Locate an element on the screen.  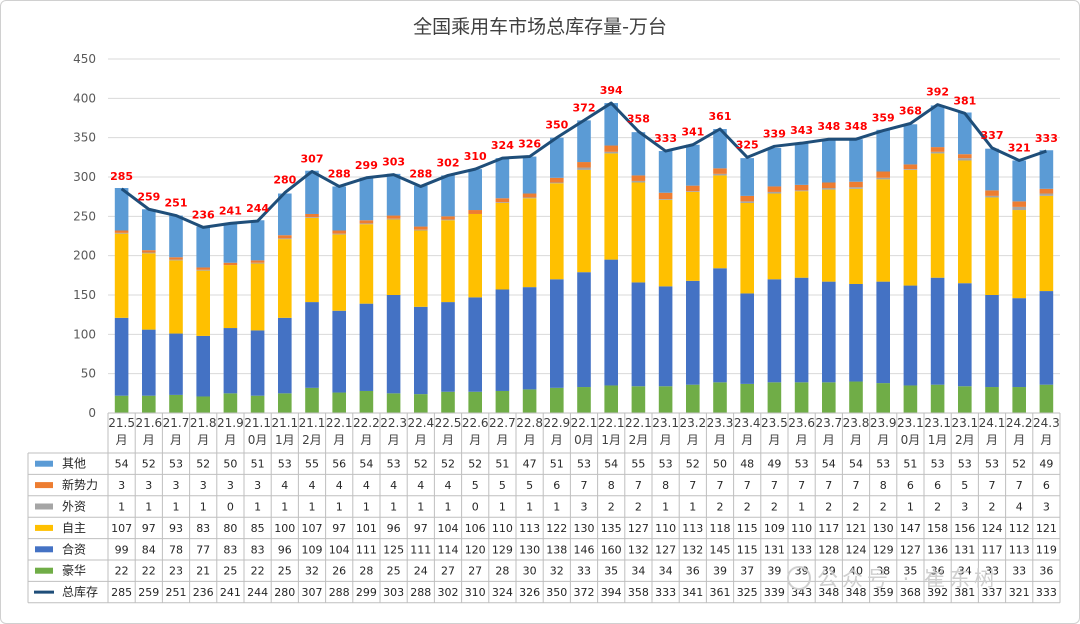
table-cell: 128 is located at coordinates (828, 549).